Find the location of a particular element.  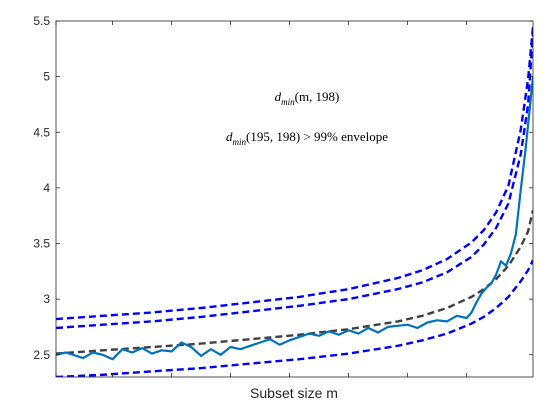

annotation-series-label: dmin(m, 198) is located at coordinates (307, 98).